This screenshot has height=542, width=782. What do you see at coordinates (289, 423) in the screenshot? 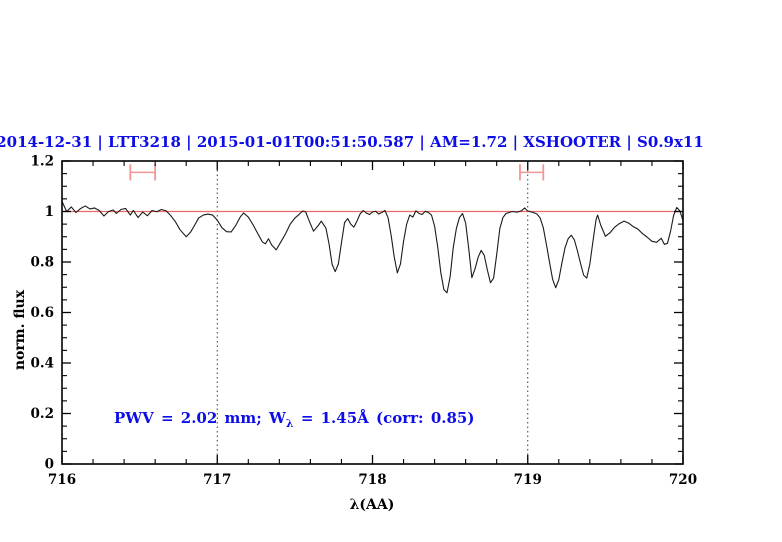
I see `pwv-annotation-lambda-subscript: λ` at bounding box center [289, 423].